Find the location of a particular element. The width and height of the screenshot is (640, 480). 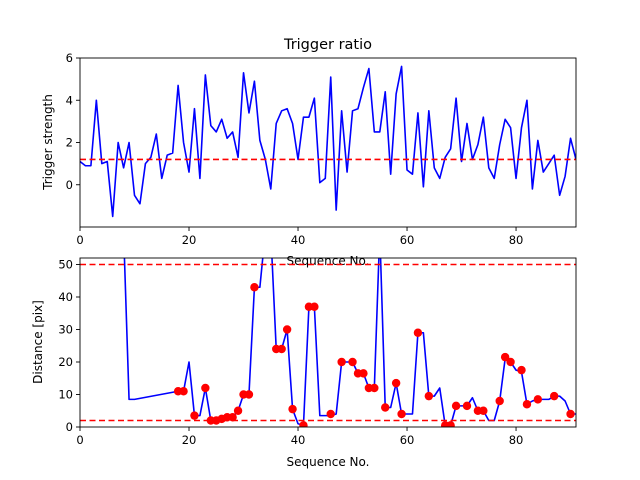

y-tick-label: 4 is located at coordinates (69, 100).